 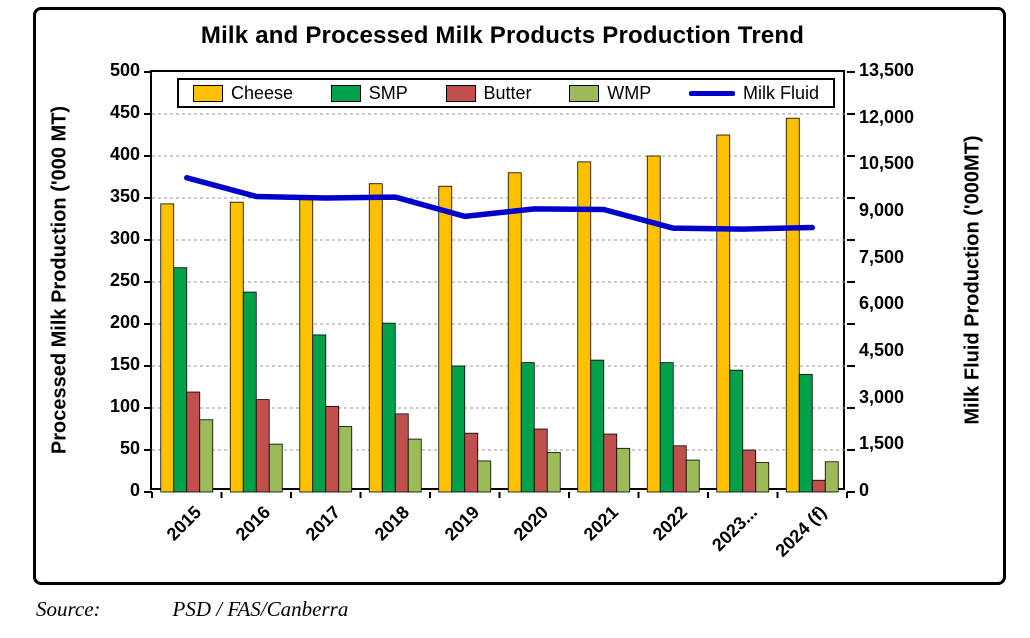 I want to click on legend-item-milk-fluid: Milk Fluid, so click(x=753, y=93).